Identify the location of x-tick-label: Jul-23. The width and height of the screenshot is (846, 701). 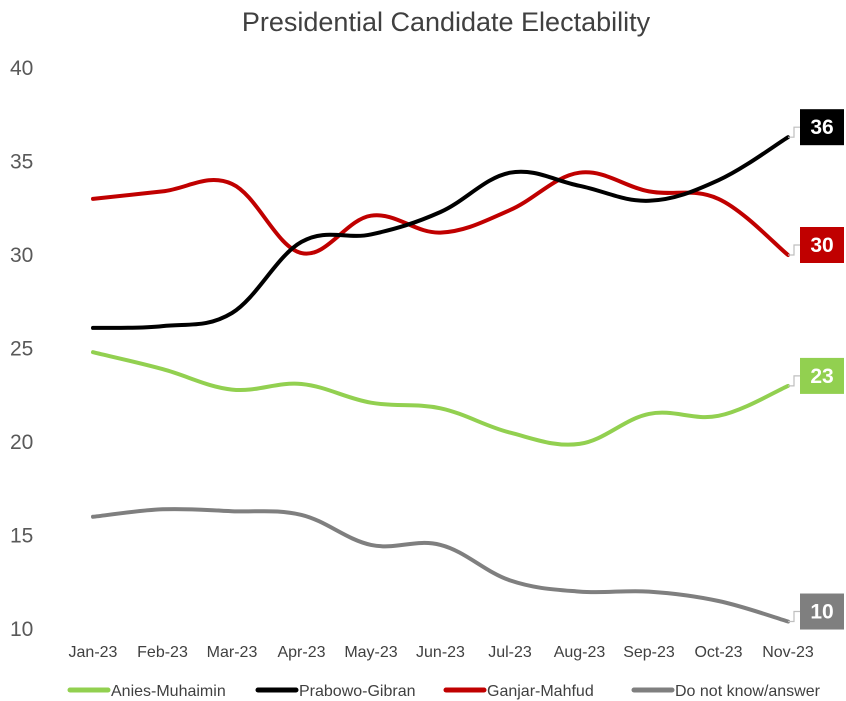
(510, 652).